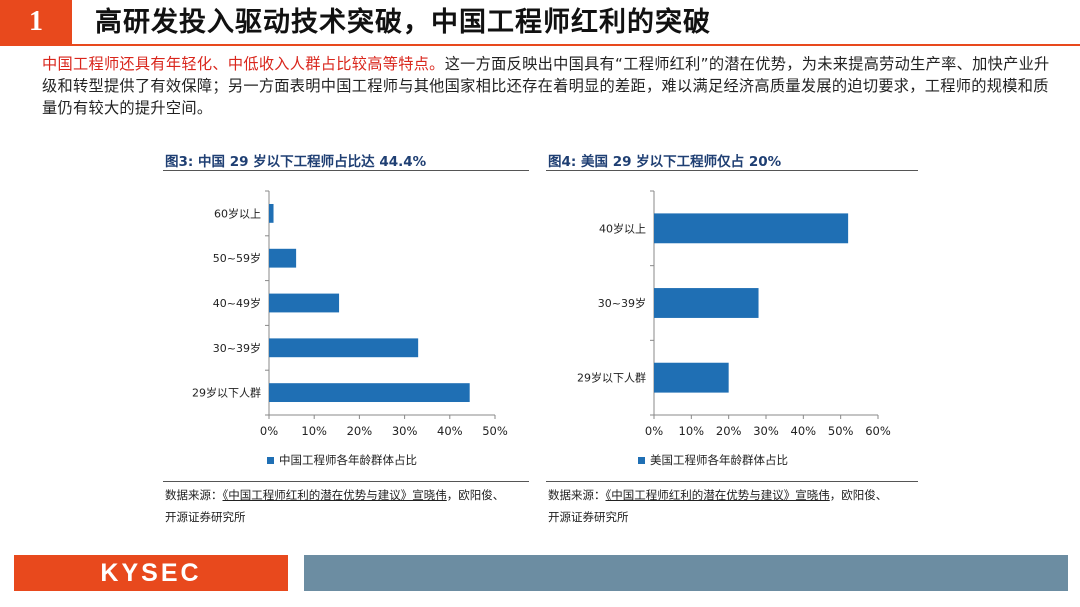  Describe the element at coordinates (692, 431) in the screenshot. I see `chart2-x-tick-label: 10%` at that location.